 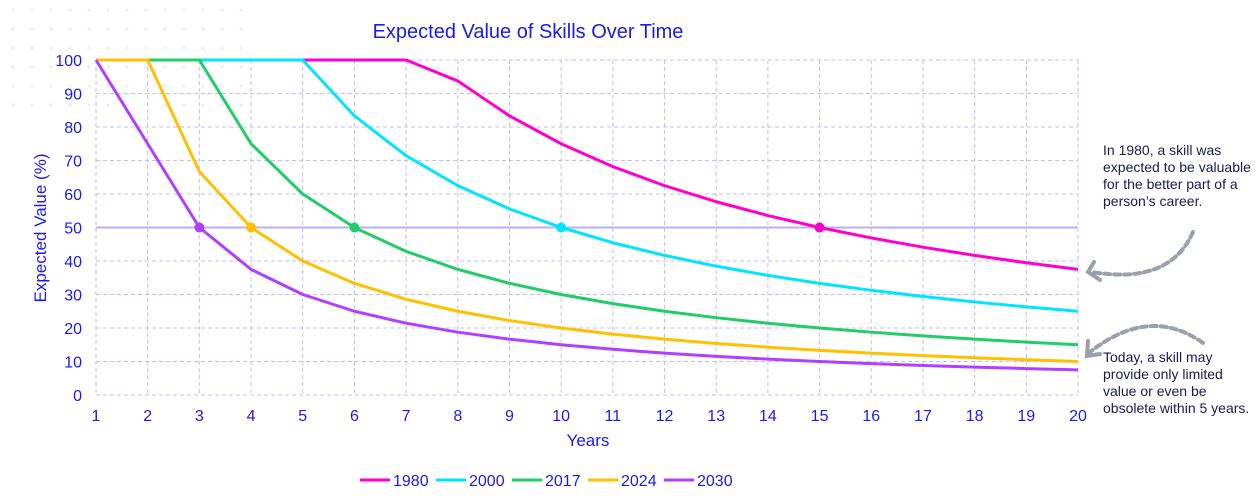 I want to click on x-tick-label: 5, so click(x=302, y=416).